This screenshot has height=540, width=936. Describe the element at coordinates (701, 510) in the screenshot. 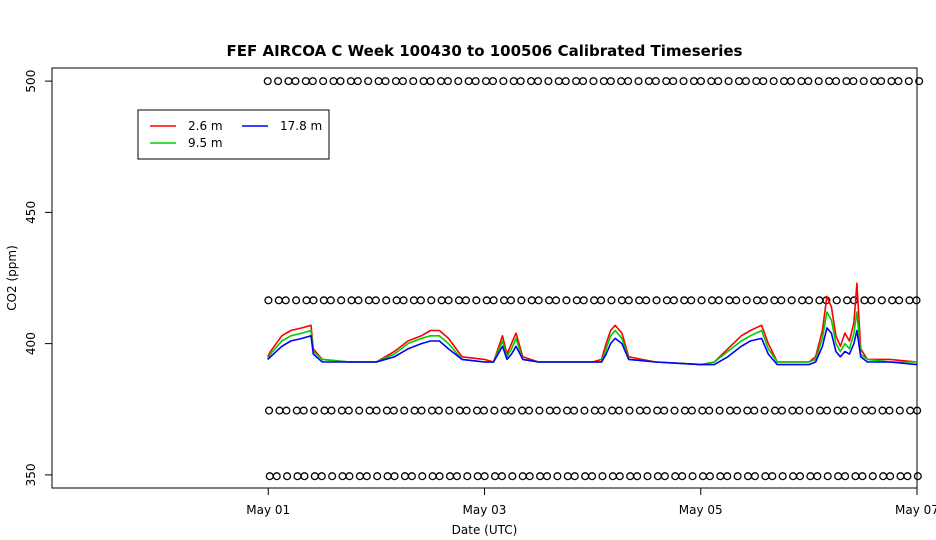

I see `x-tick-label: May 05` at that location.